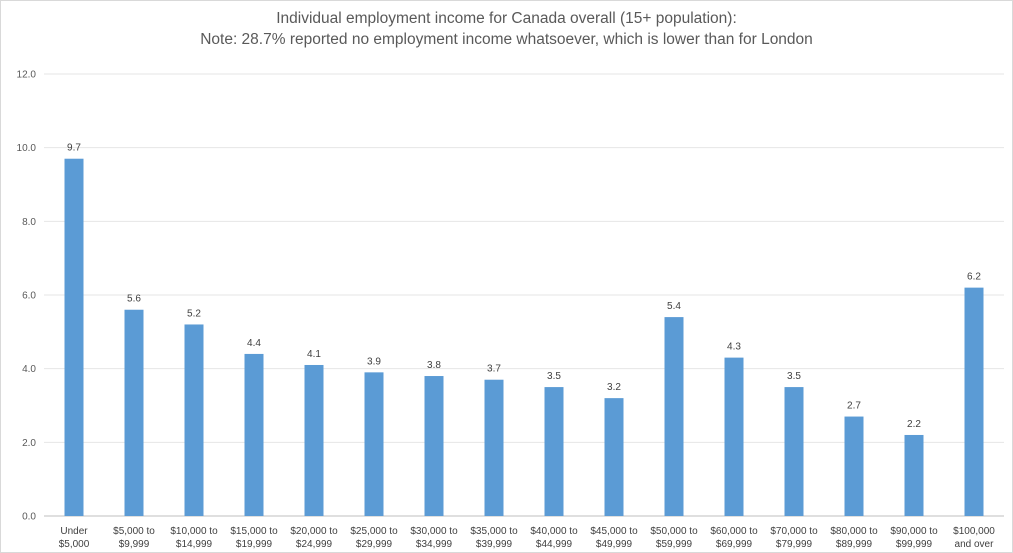 The height and width of the screenshot is (553, 1013). I want to click on x-tick-label: $10,000 to $14,999, so click(194, 538).